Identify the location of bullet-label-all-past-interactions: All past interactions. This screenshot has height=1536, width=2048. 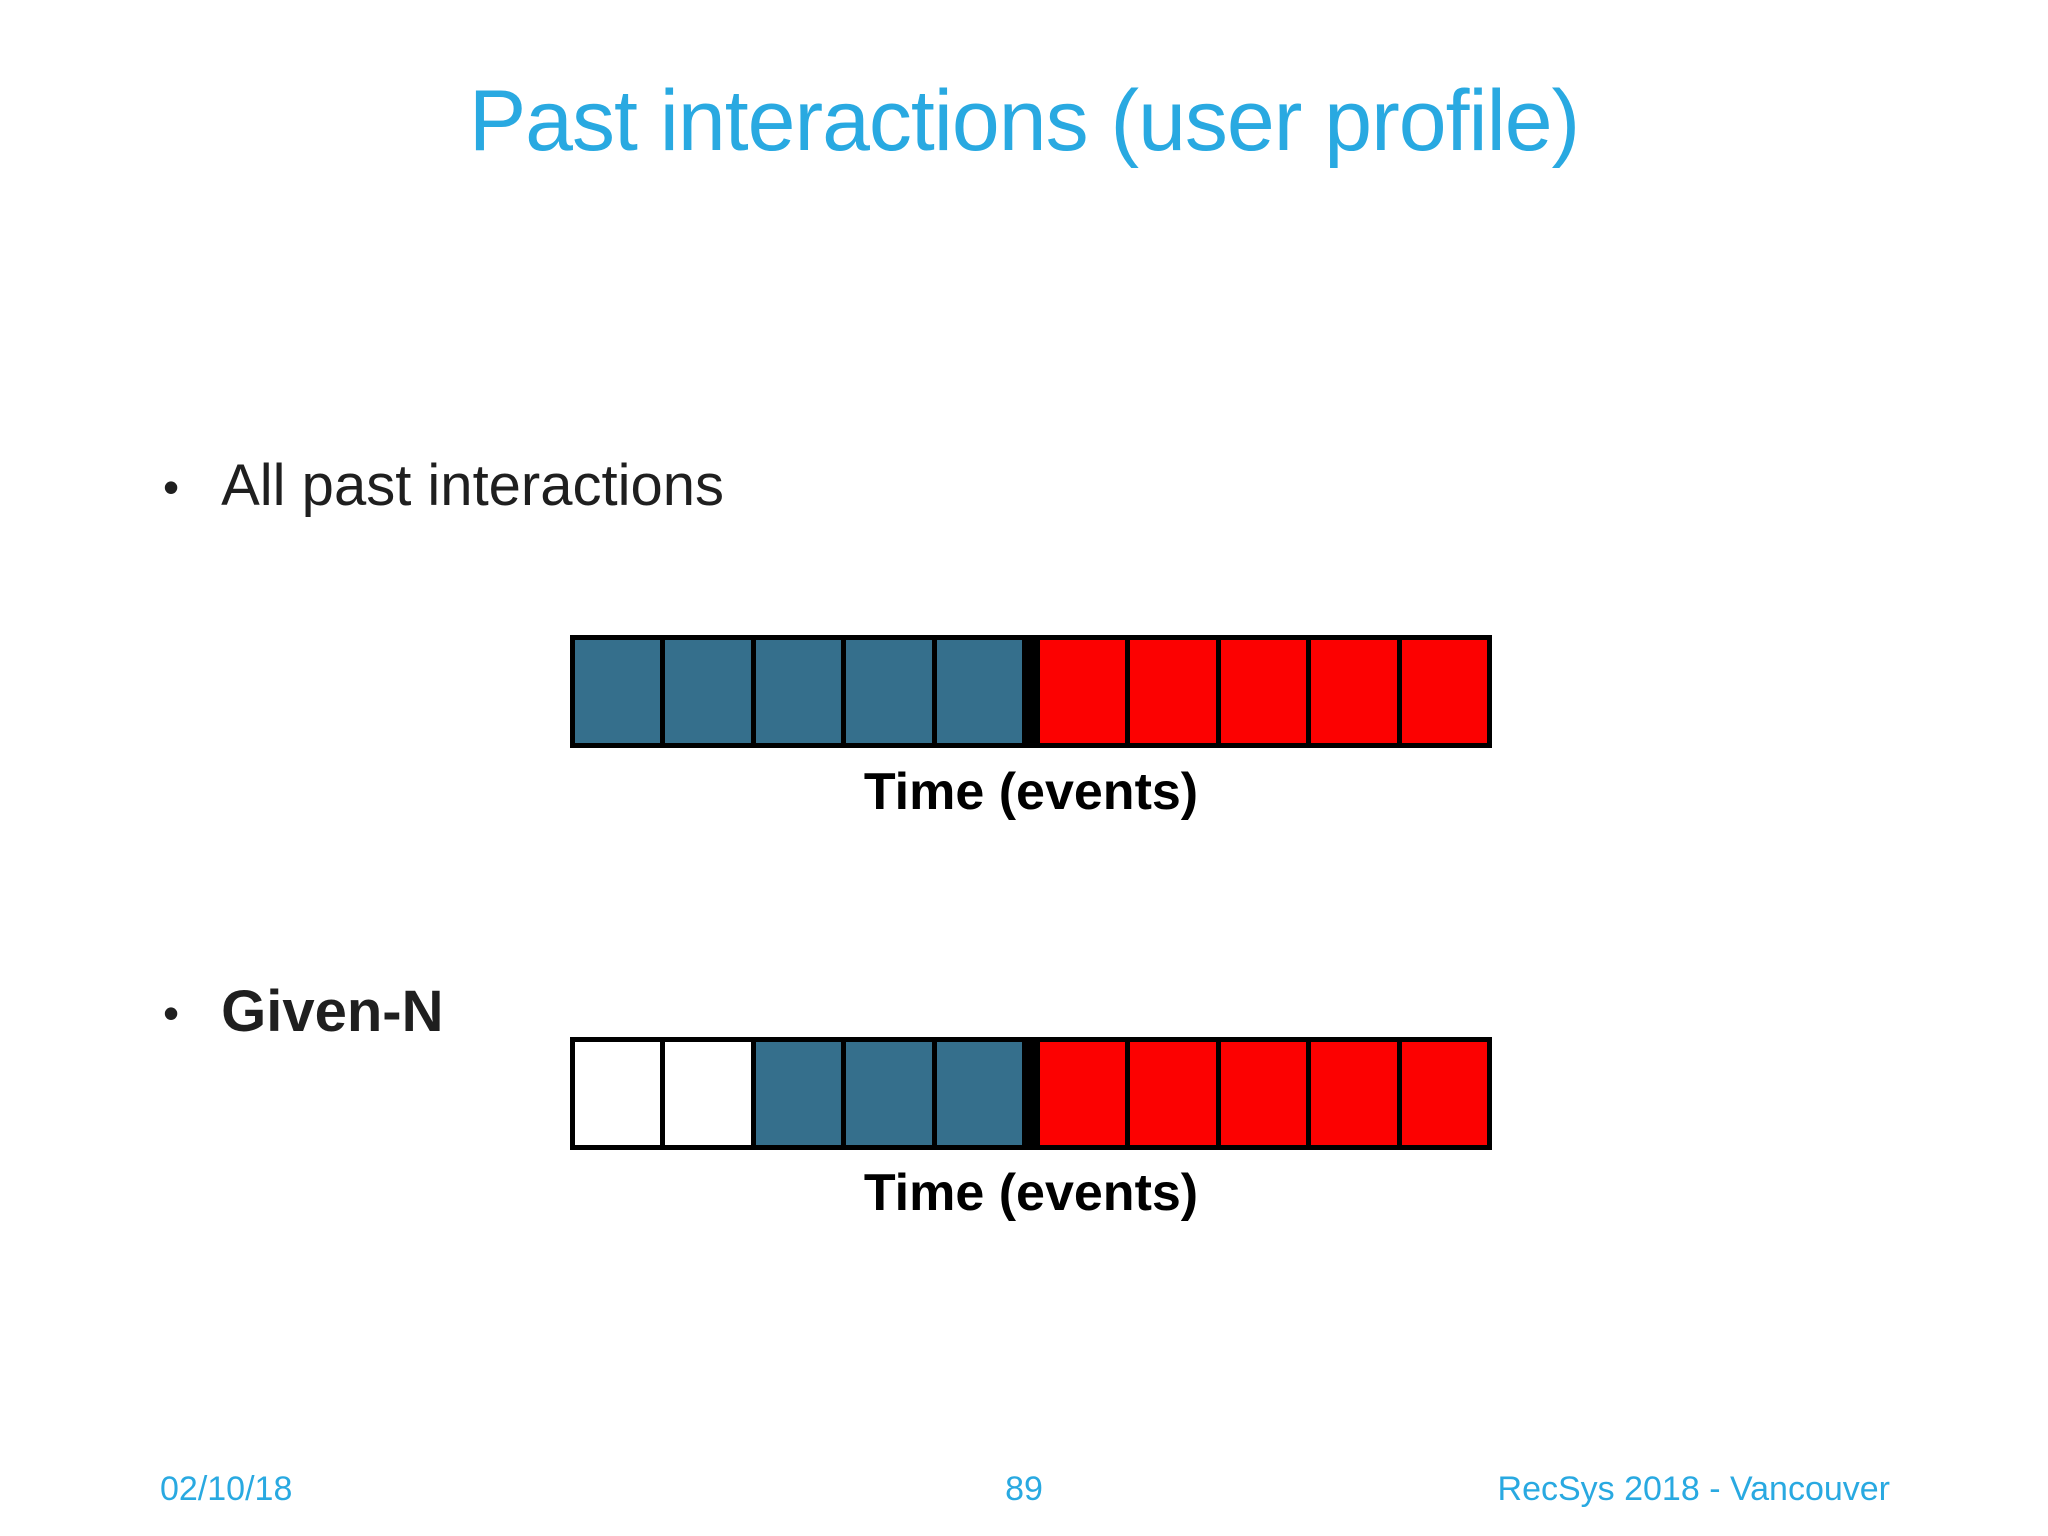
(473, 485).